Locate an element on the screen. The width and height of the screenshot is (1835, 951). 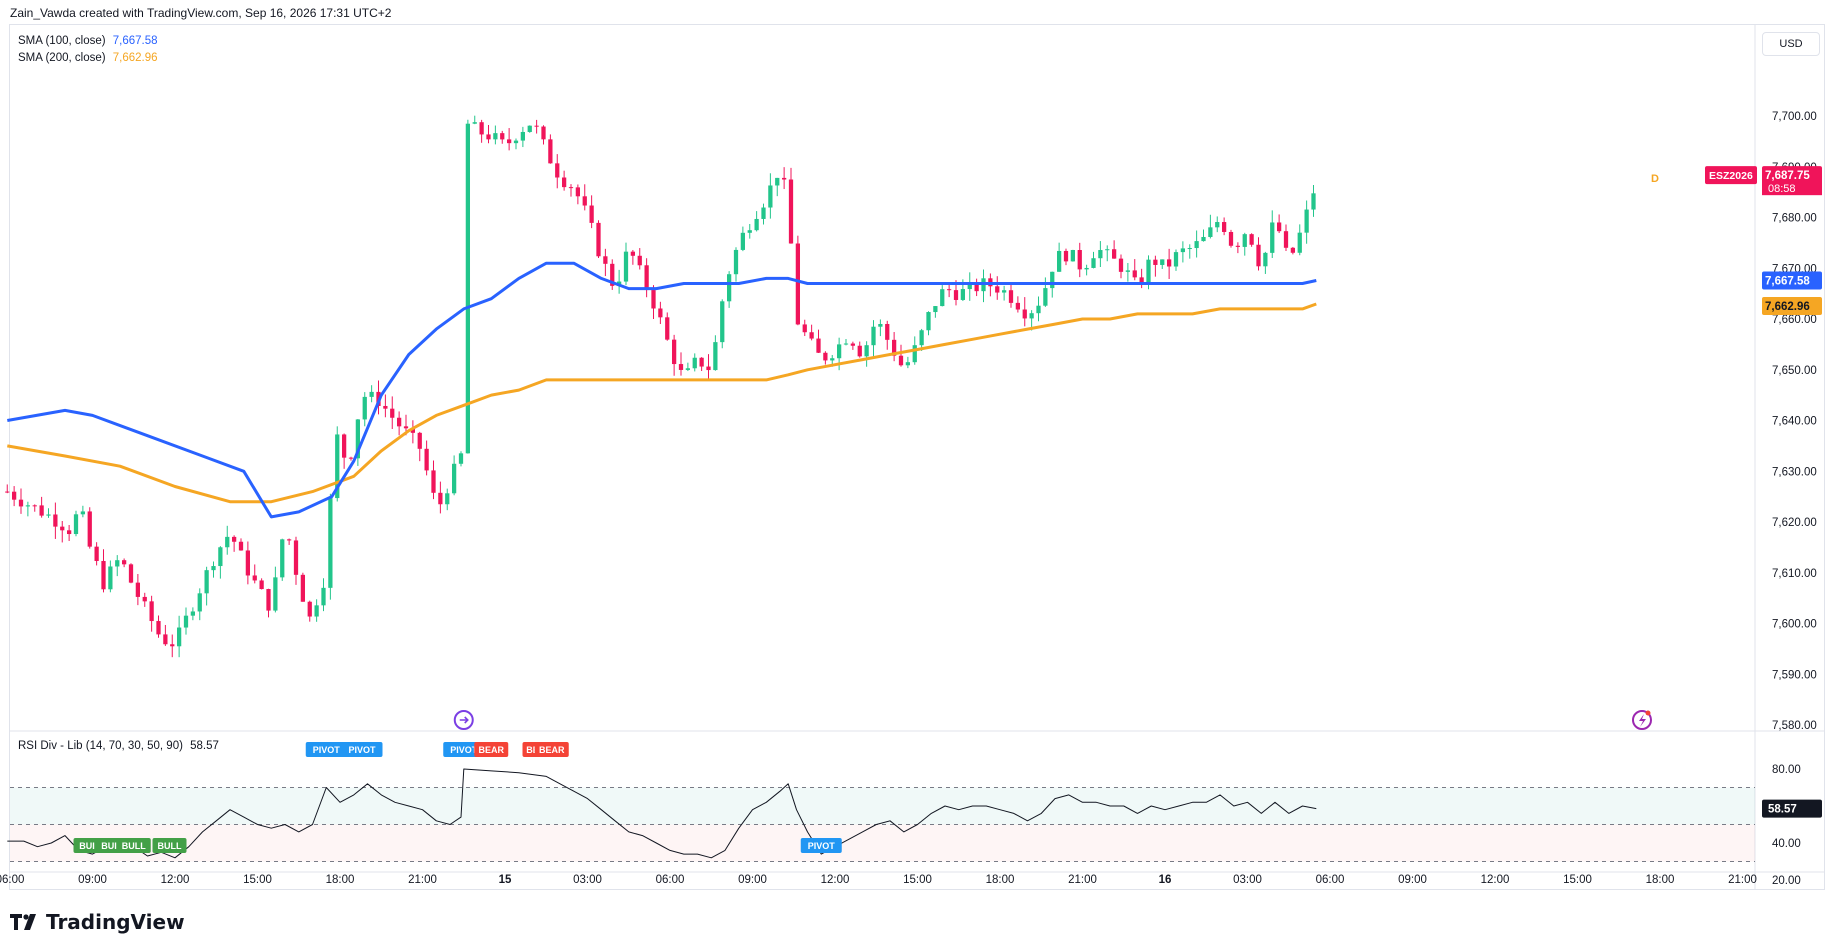
time-tick-label: 15:00 is located at coordinates (257, 880).